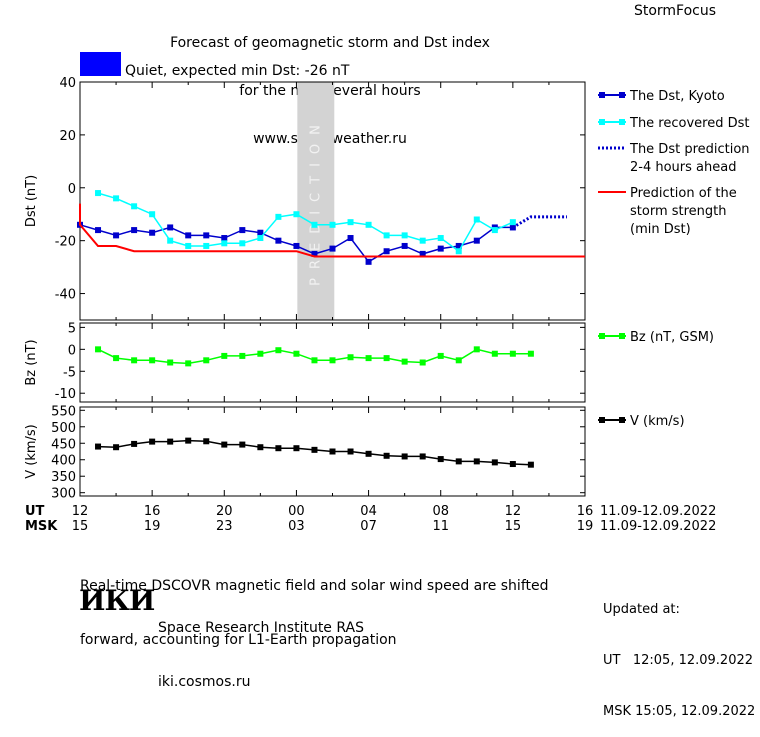 This screenshot has width=760, height=737. What do you see at coordinates (677, 96) in the screenshot?
I see `legend-dst-kyoto-label: The Dst, Kyoto` at bounding box center [677, 96].